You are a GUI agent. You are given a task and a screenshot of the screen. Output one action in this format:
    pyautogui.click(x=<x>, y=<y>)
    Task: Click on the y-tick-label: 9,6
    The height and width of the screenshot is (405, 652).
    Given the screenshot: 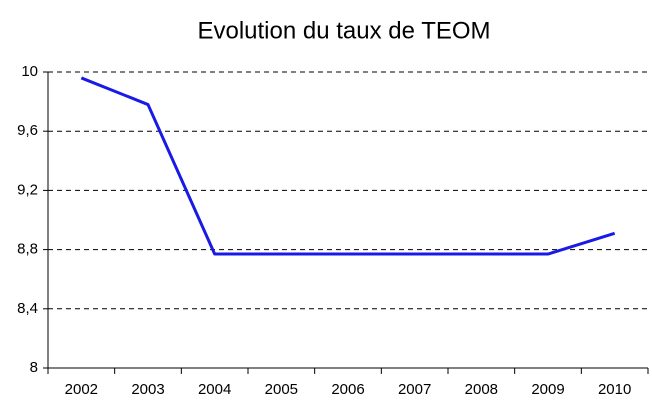 What is the action you would take?
    pyautogui.click(x=27, y=130)
    